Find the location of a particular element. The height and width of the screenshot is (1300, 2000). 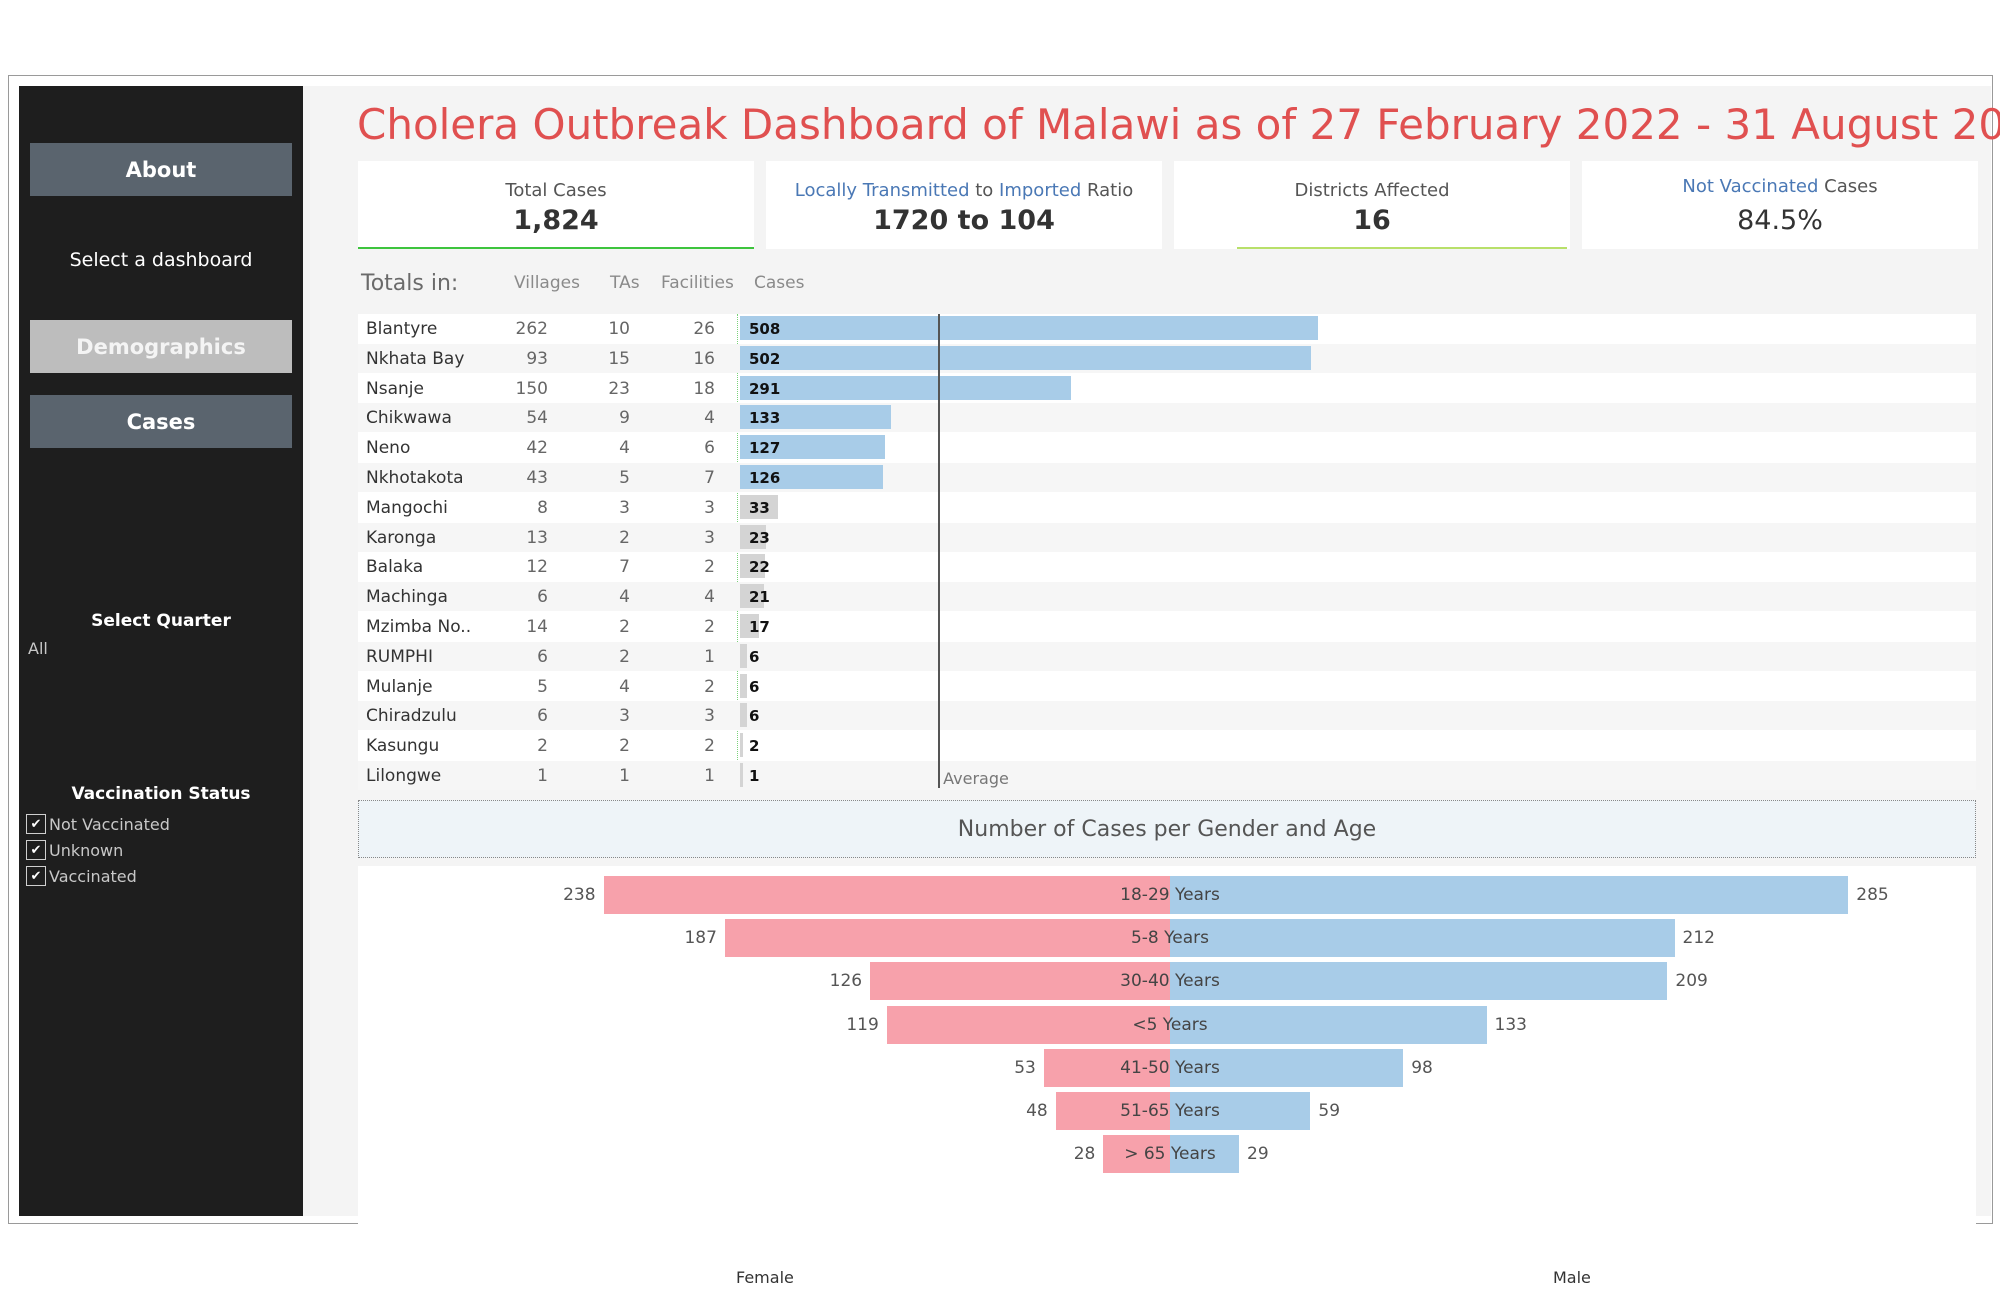

district-name: Lilongwe is located at coordinates (404, 776).